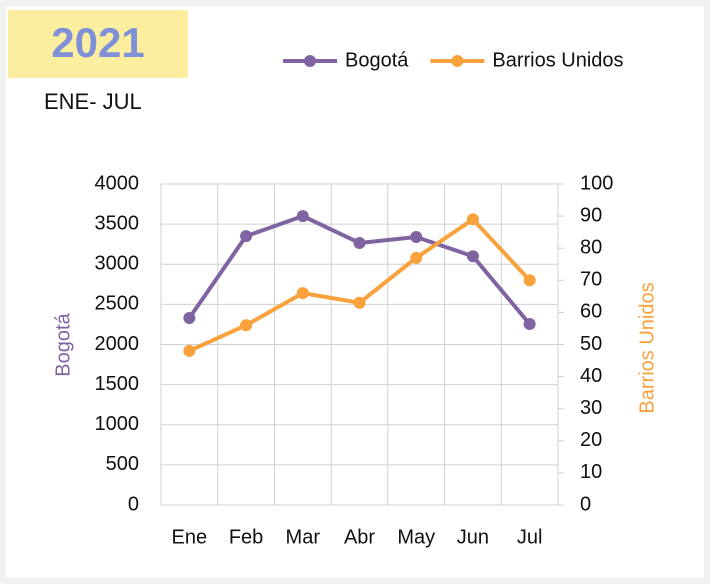 Image resolution: width=710 pixels, height=584 pixels. I want to click on y2-tick-label: 0, so click(585, 504).